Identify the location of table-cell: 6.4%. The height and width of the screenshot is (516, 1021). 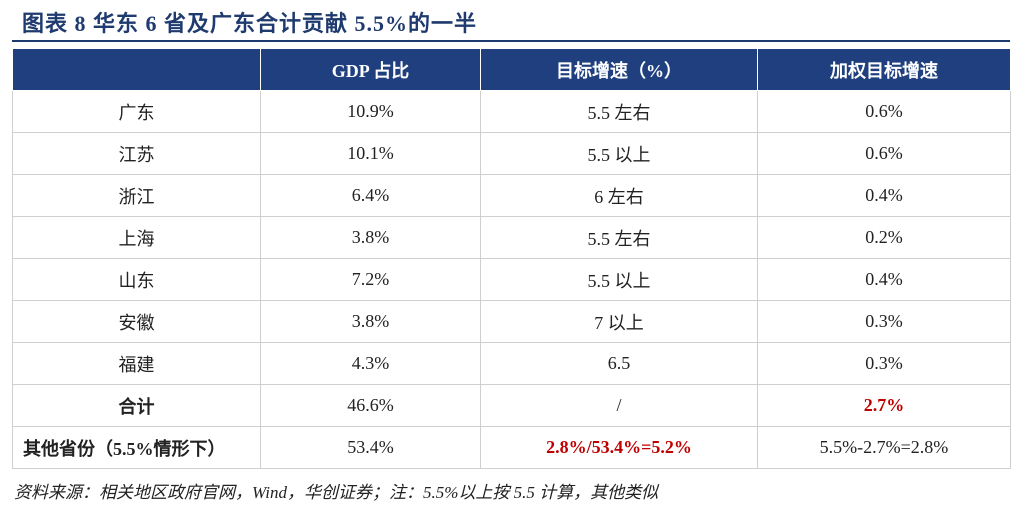
(370, 195).